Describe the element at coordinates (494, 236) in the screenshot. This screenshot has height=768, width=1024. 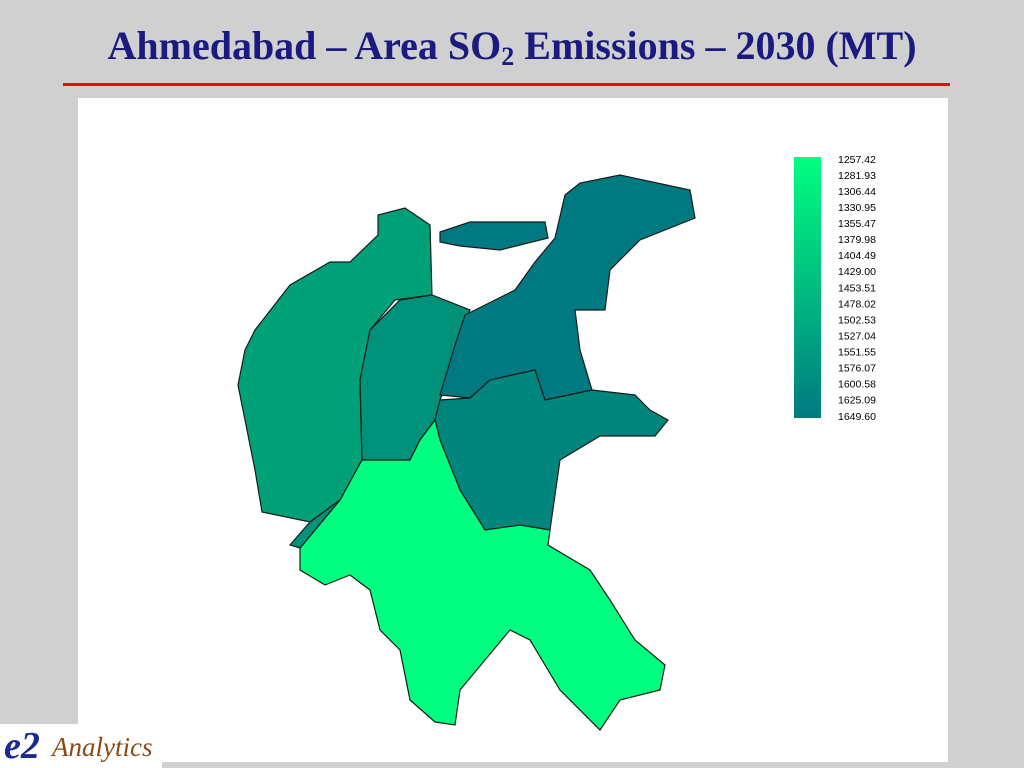
I see `region-north-strip` at that location.